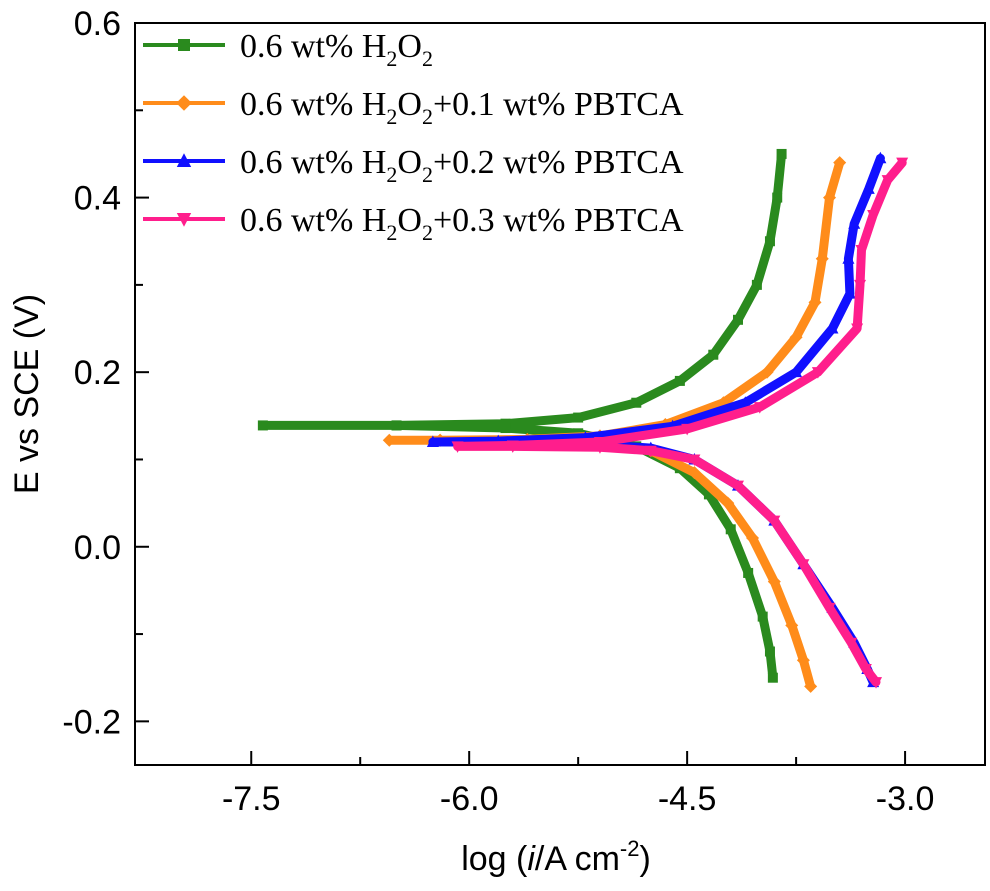  What do you see at coordinates (462, 165) in the screenshot?
I see `legend-label-2: 0.6 wt% H2O2+0.2 wt% PBTCA` at bounding box center [462, 165].